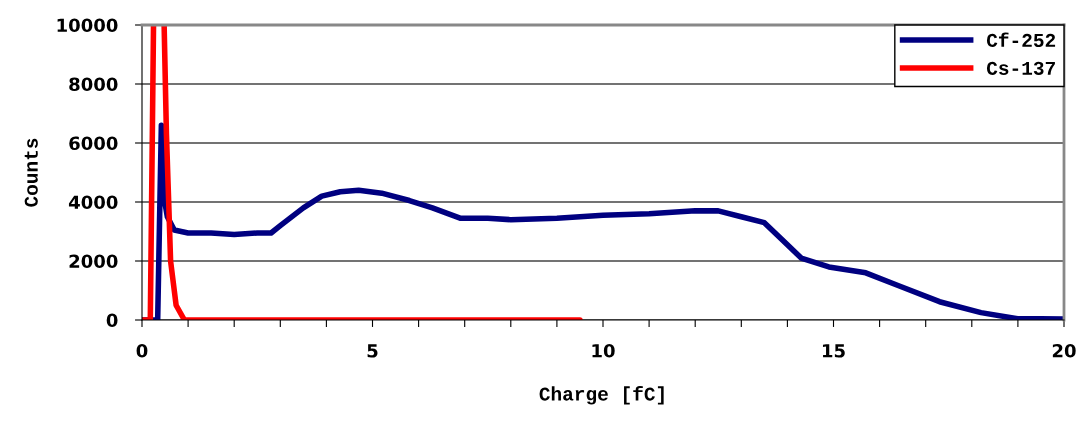 The height and width of the screenshot is (431, 1082). I want to click on y-tick-label: 2000, so click(93, 261).